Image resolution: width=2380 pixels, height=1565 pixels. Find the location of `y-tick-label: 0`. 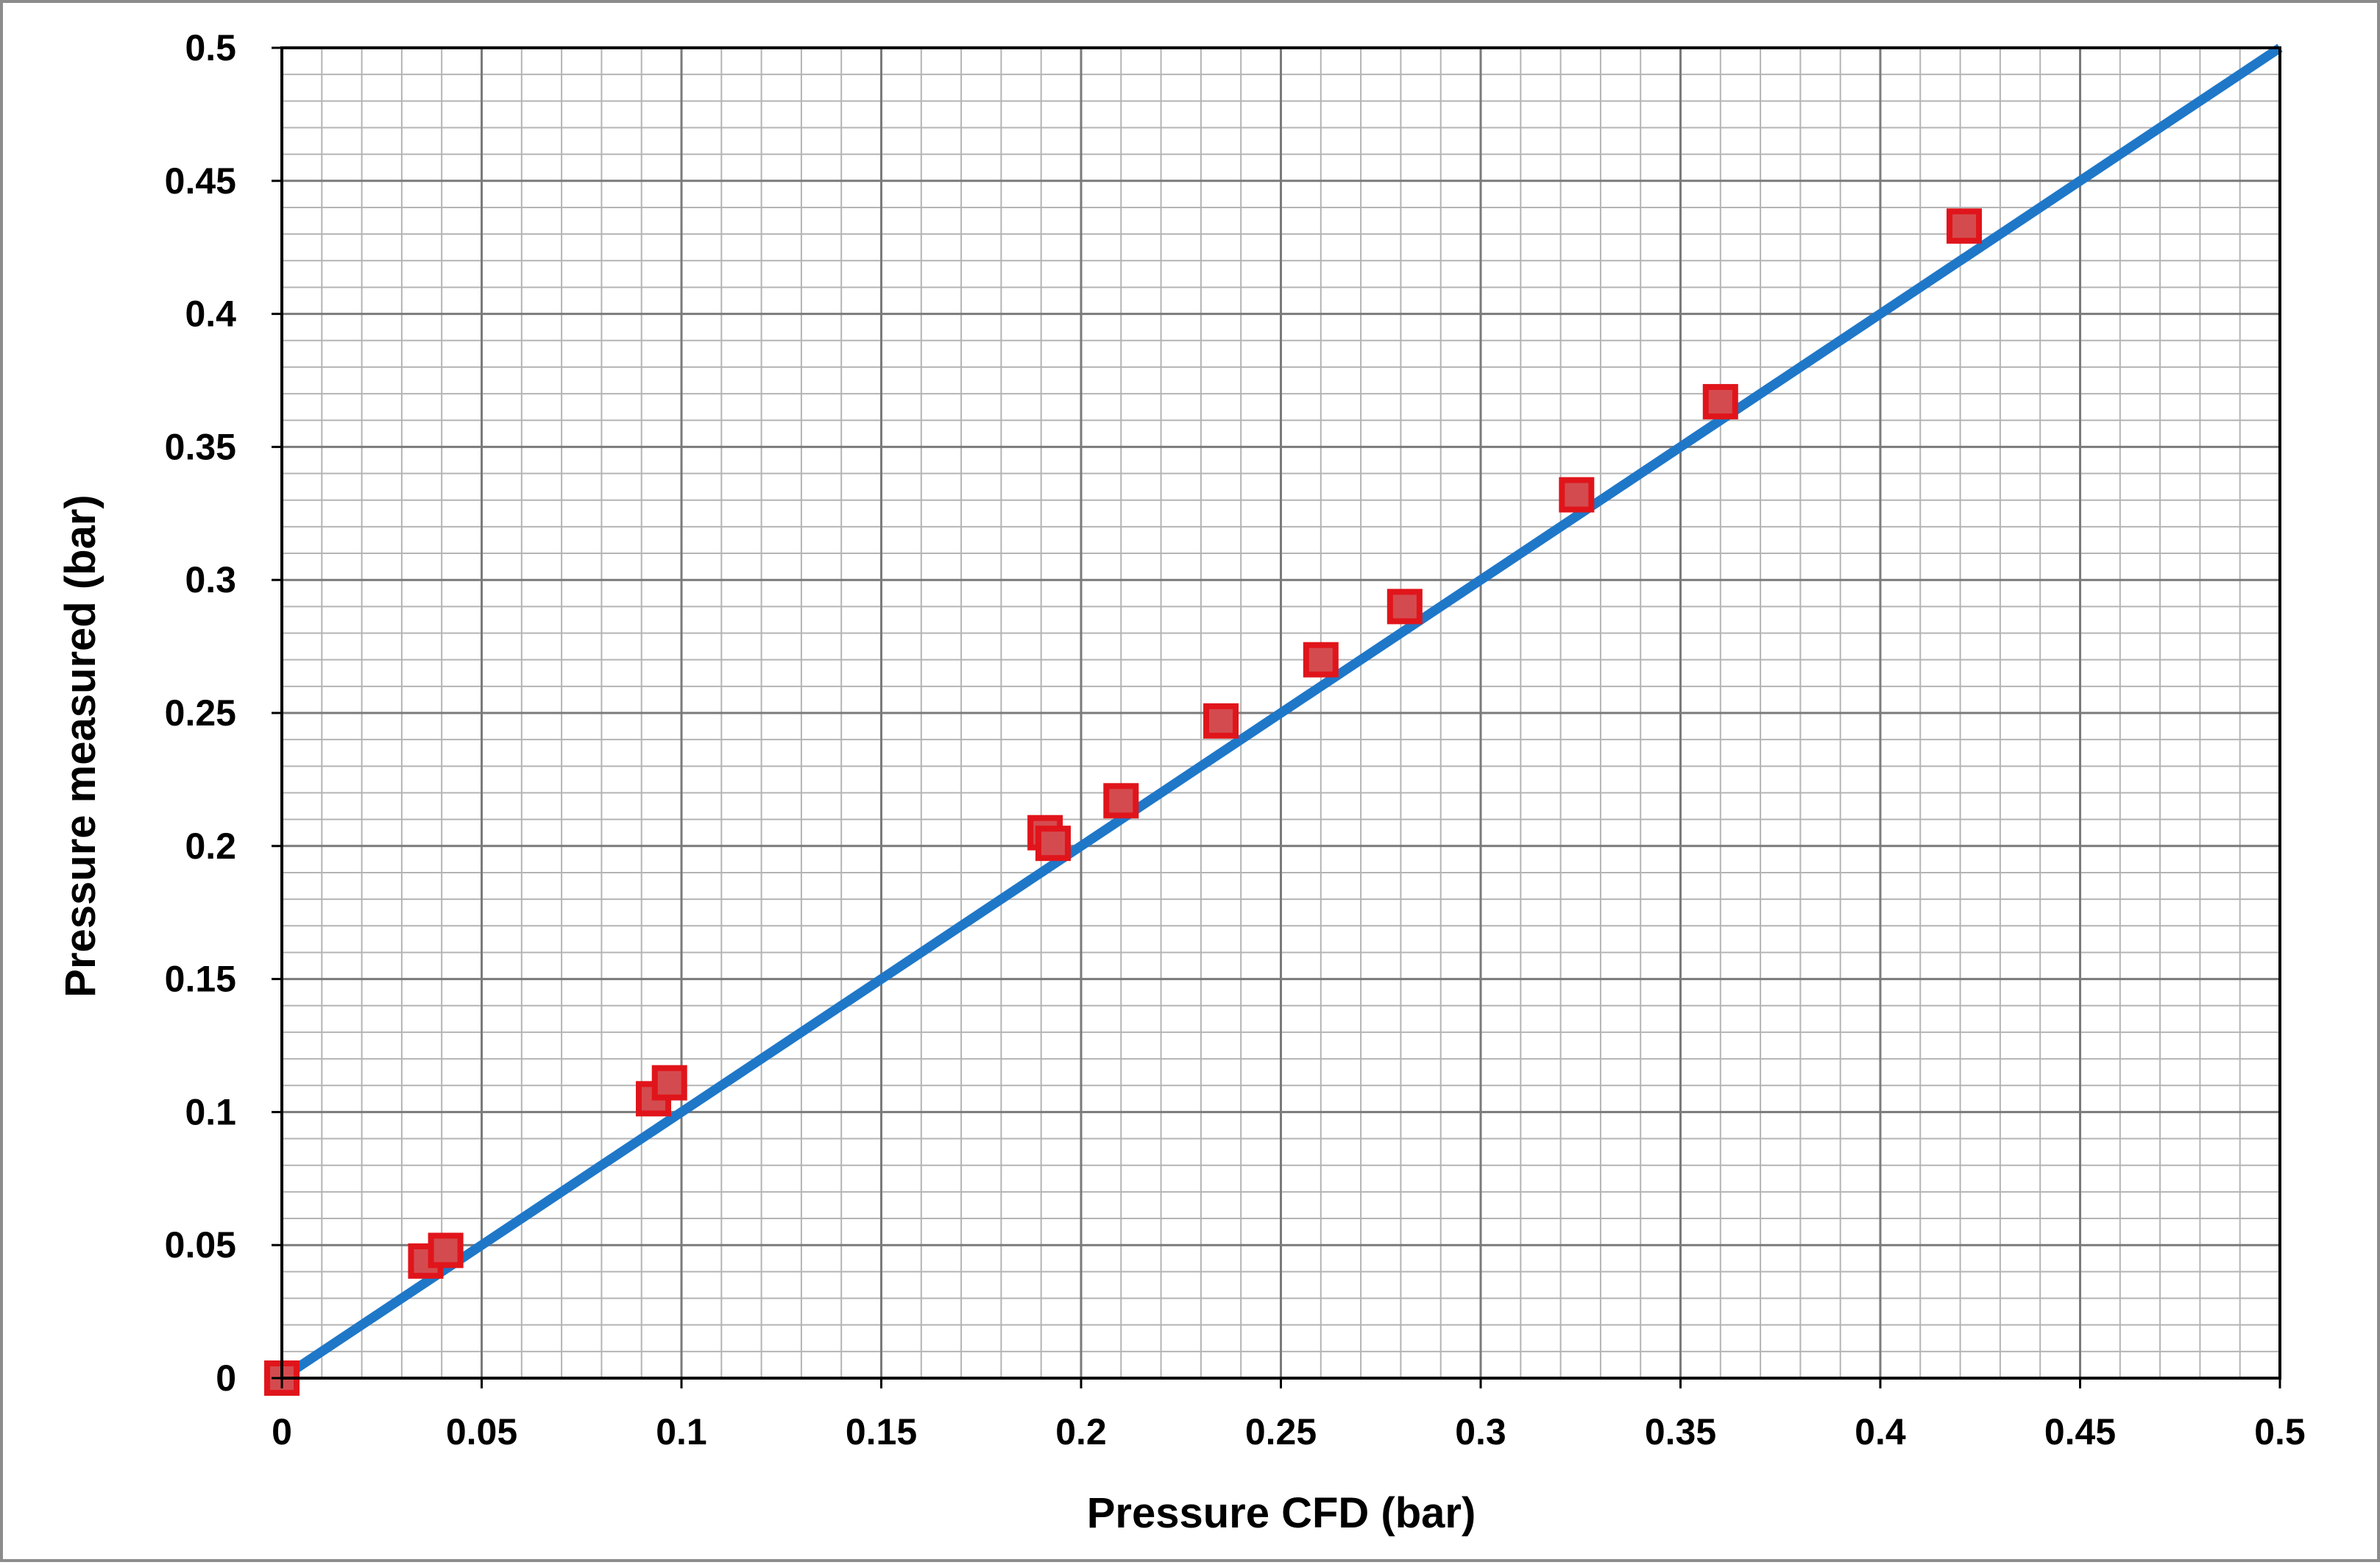

y-tick-label: 0 is located at coordinates (226, 1378).